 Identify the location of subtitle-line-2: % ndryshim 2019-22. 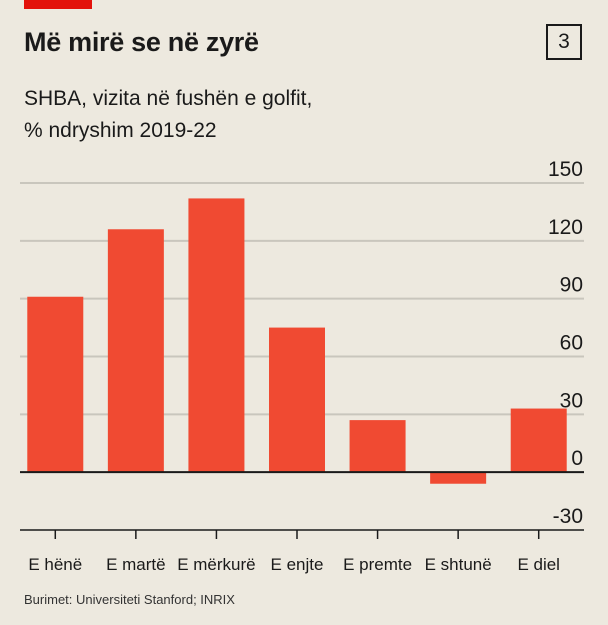
(120, 130).